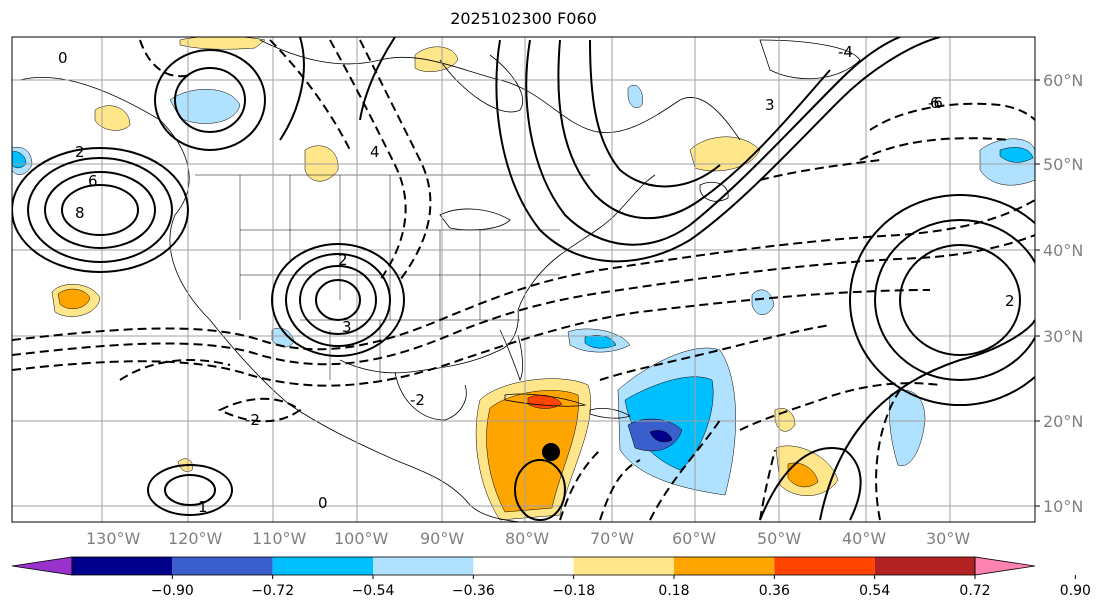 This screenshot has width=1105, height=615. Describe the element at coordinates (222, 43) in the screenshot. I see `anomaly-yellow-nw` at that location.